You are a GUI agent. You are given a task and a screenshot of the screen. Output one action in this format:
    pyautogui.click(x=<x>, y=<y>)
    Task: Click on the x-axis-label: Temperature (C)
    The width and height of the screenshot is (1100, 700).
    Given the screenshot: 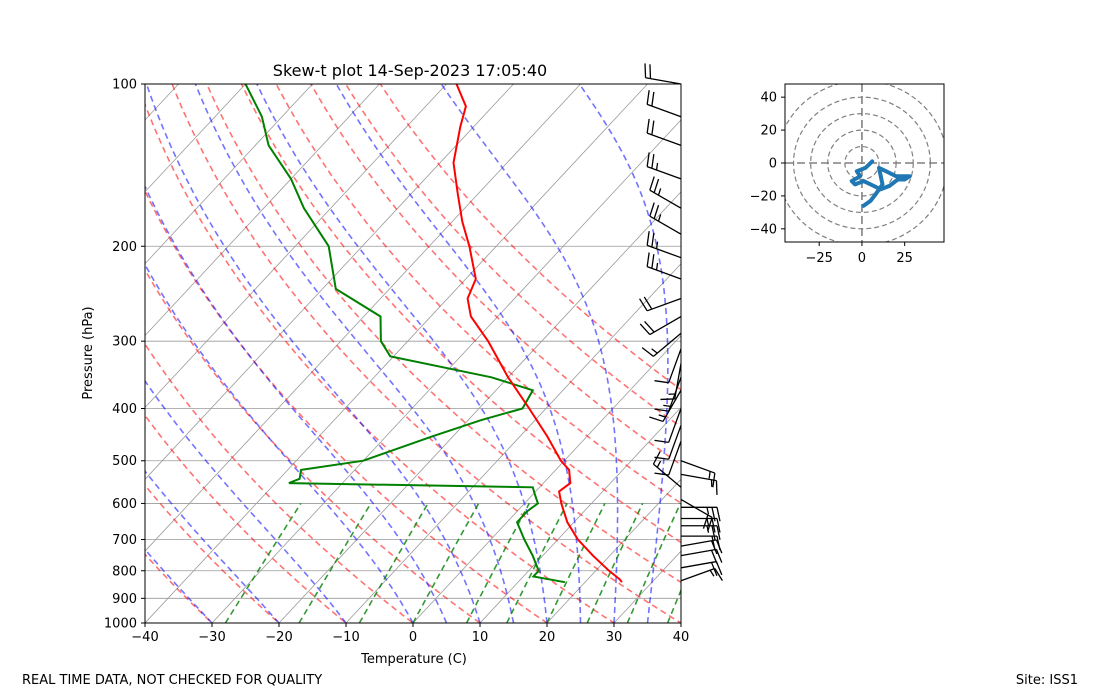 What is the action you would take?
    pyautogui.click(x=413, y=659)
    